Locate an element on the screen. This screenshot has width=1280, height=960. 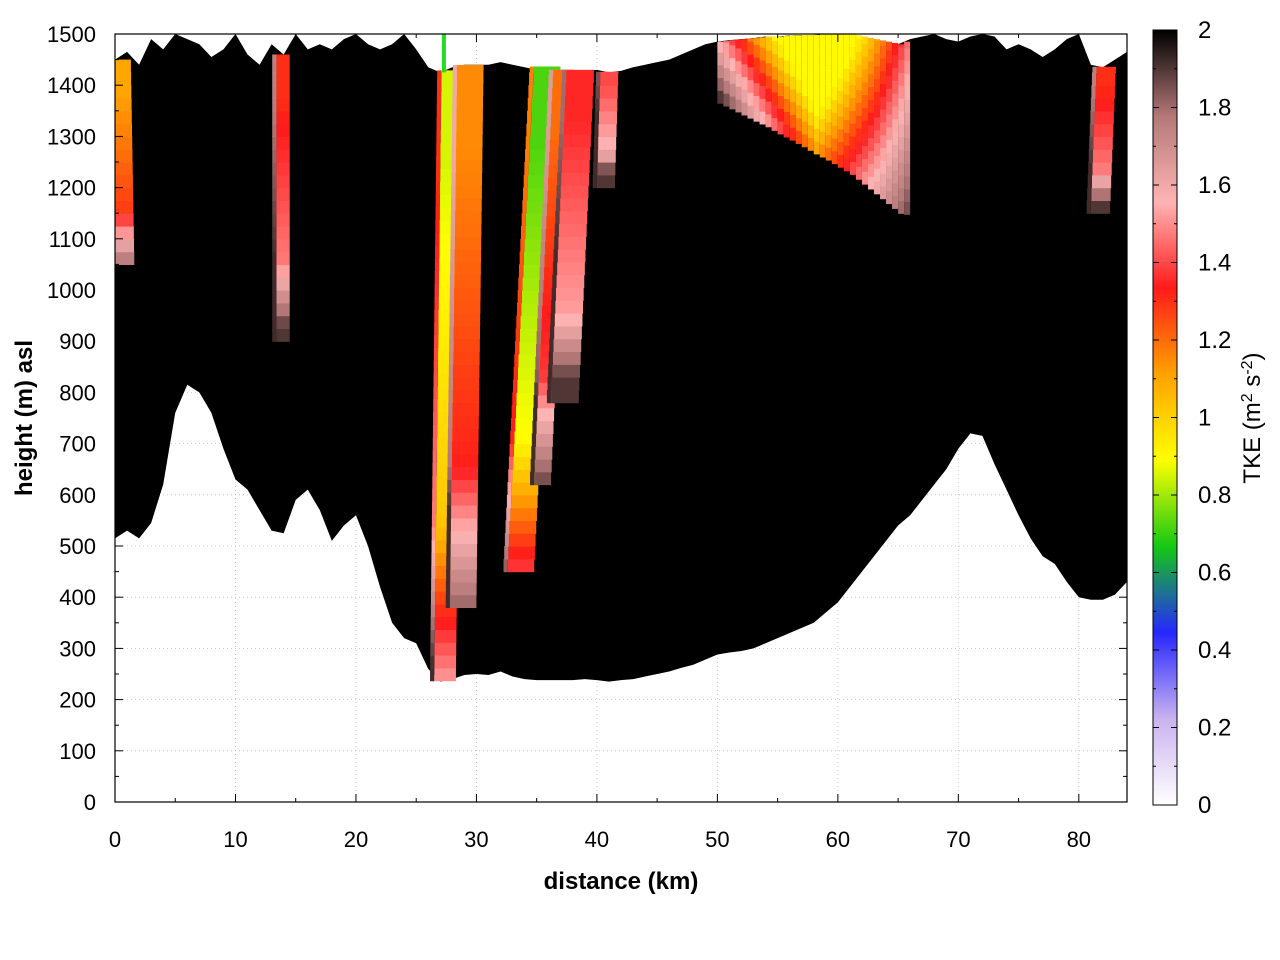
colorbar-tick-label: 1.6 is located at coordinates (1214, 185).